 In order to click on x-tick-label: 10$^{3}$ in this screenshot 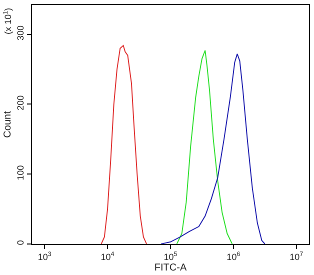, I will do `click(45, 256)`.